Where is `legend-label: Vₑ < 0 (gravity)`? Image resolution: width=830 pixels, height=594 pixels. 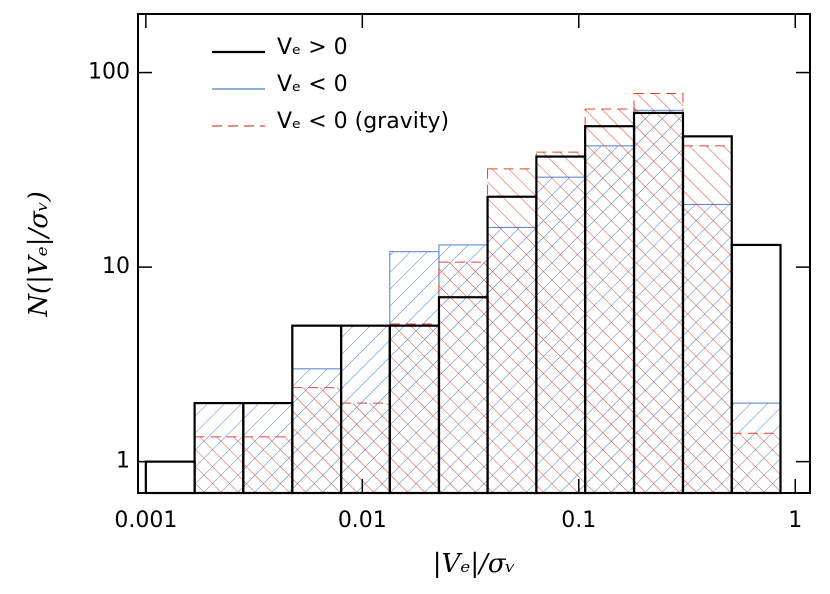 legend-label: Vₑ < 0 (gravity) is located at coordinates (363, 121).